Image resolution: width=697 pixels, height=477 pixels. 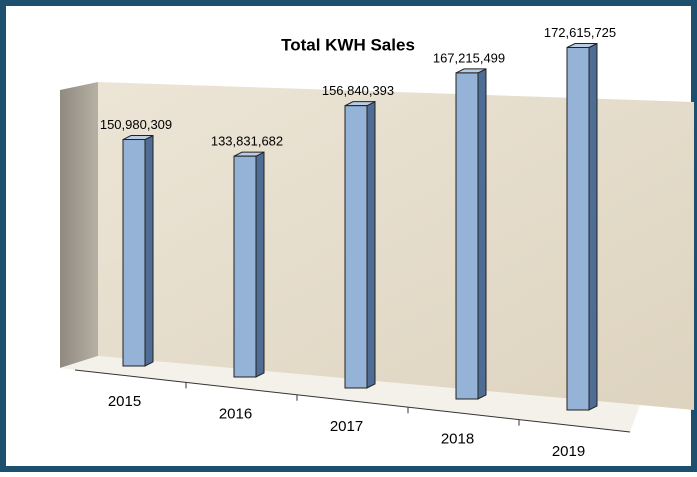 What do you see at coordinates (358, 90) in the screenshot?
I see `value-label: 156,840,393` at bounding box center [358, 90].